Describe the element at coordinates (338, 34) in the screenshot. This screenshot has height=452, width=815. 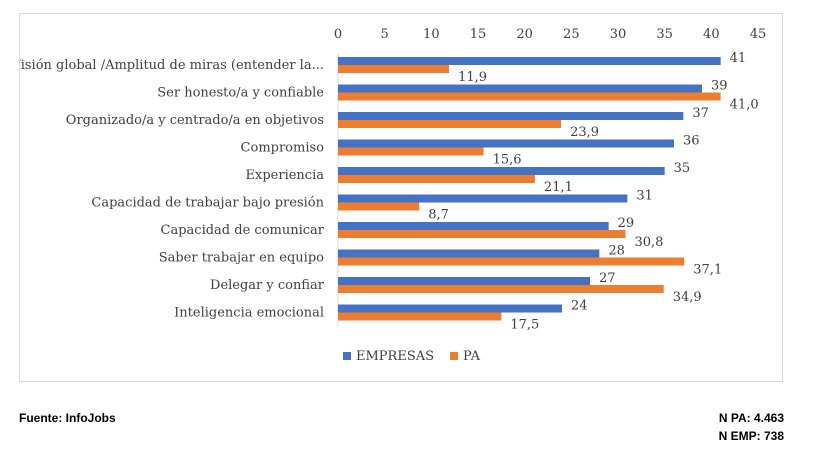
I see `x-tick-label: 0` at that location.